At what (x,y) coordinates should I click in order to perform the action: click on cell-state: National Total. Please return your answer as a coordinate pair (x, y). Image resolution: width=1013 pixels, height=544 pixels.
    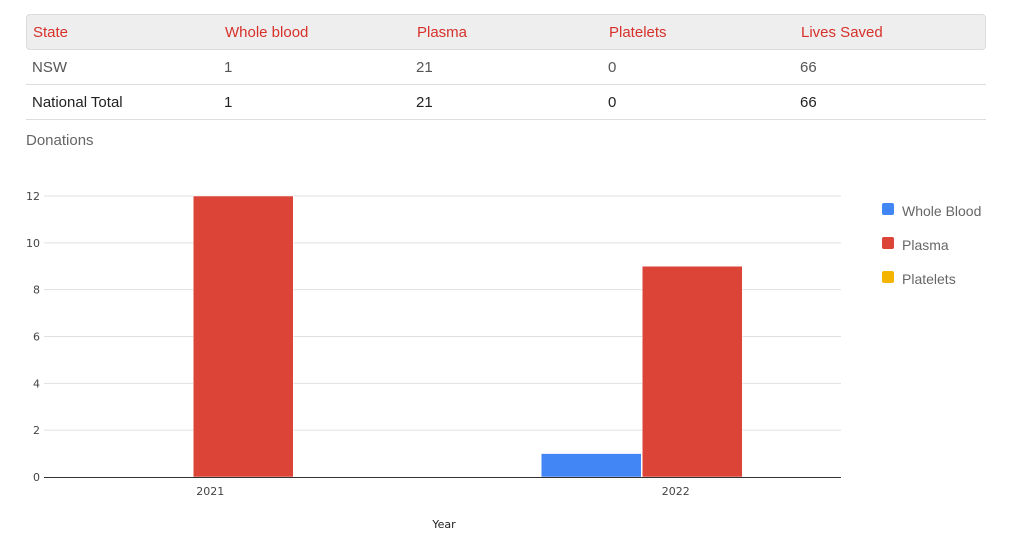
    Looking at the image, I should click on (77, 102).